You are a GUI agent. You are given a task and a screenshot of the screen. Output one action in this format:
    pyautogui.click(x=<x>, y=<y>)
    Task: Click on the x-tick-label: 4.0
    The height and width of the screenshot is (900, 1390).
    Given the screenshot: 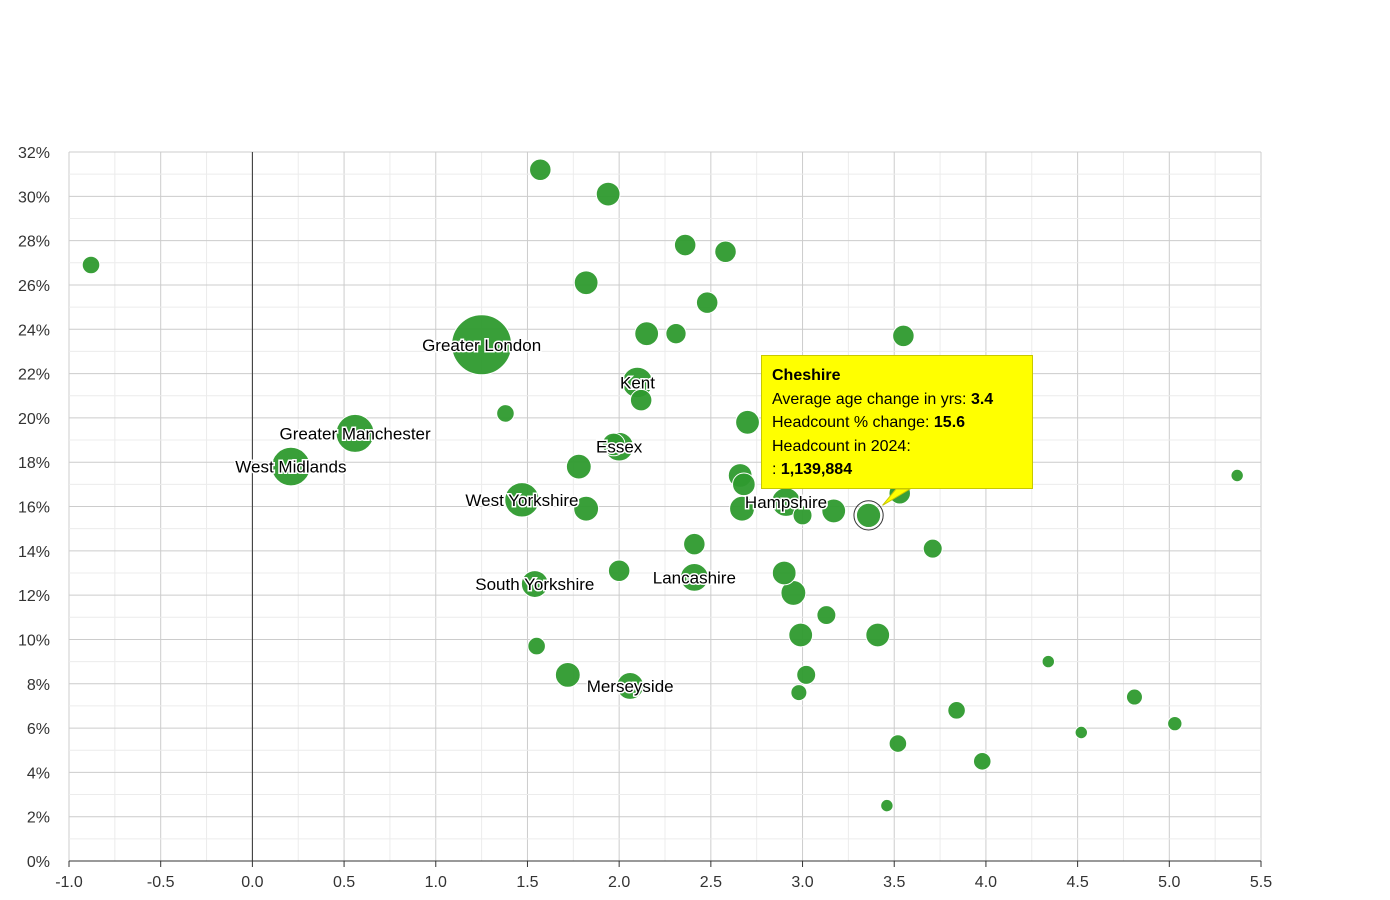 What is the action you would take?
    pyautogui.click(x=986, y=882)
    